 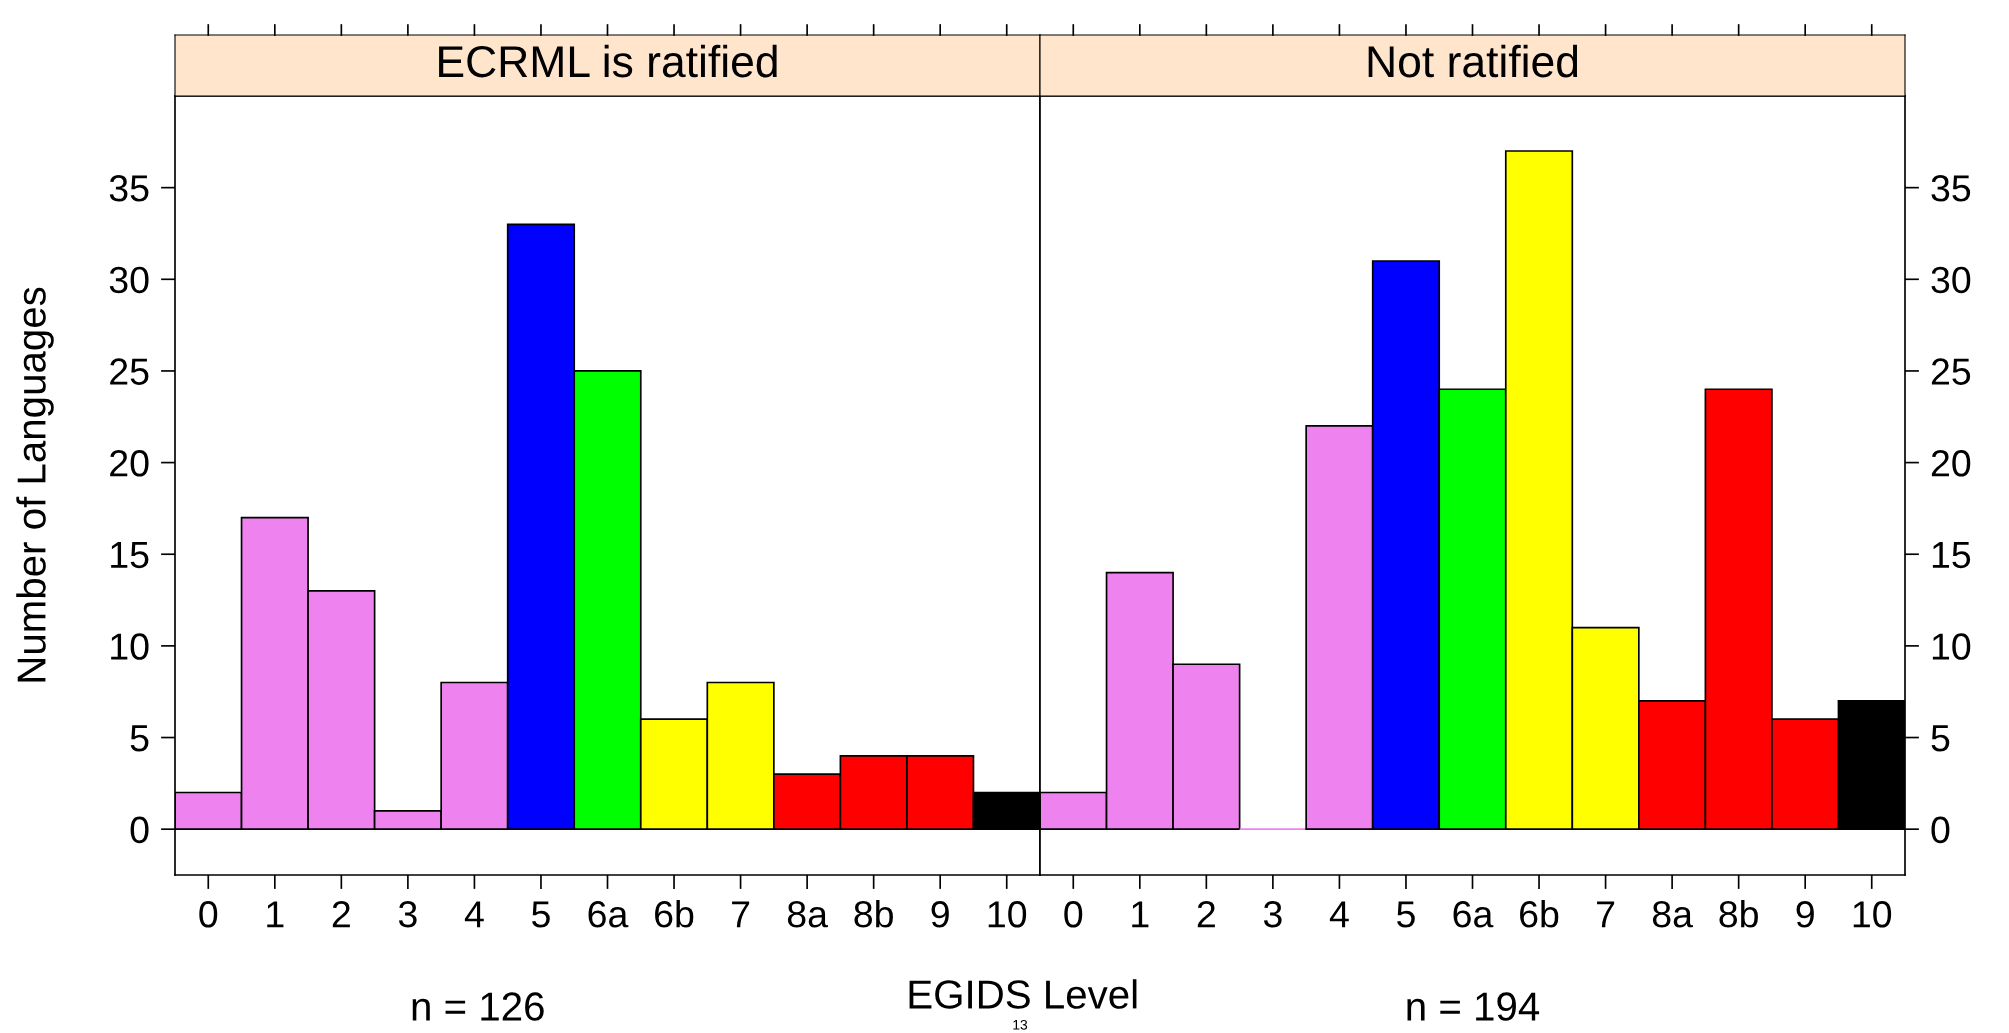 I want to click on y-axis-title: Number of Languages, so click(x=35, y=484).